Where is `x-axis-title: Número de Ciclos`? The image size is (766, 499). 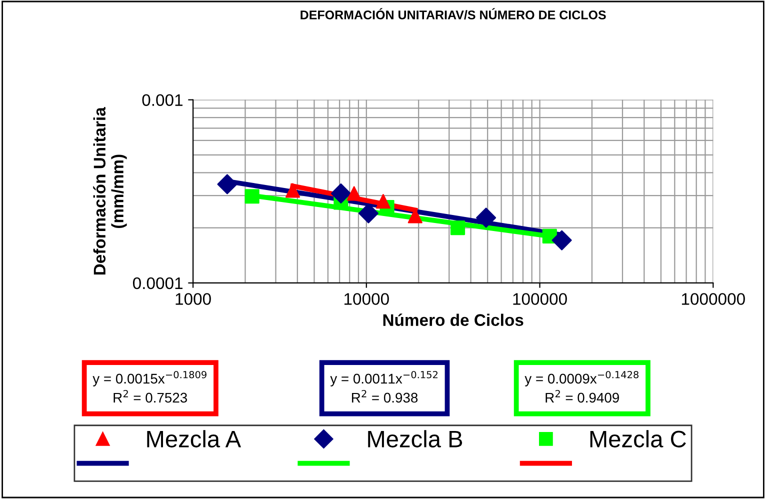 x-axis-title: Número de Ciclos is located at coordinates (453, 320).